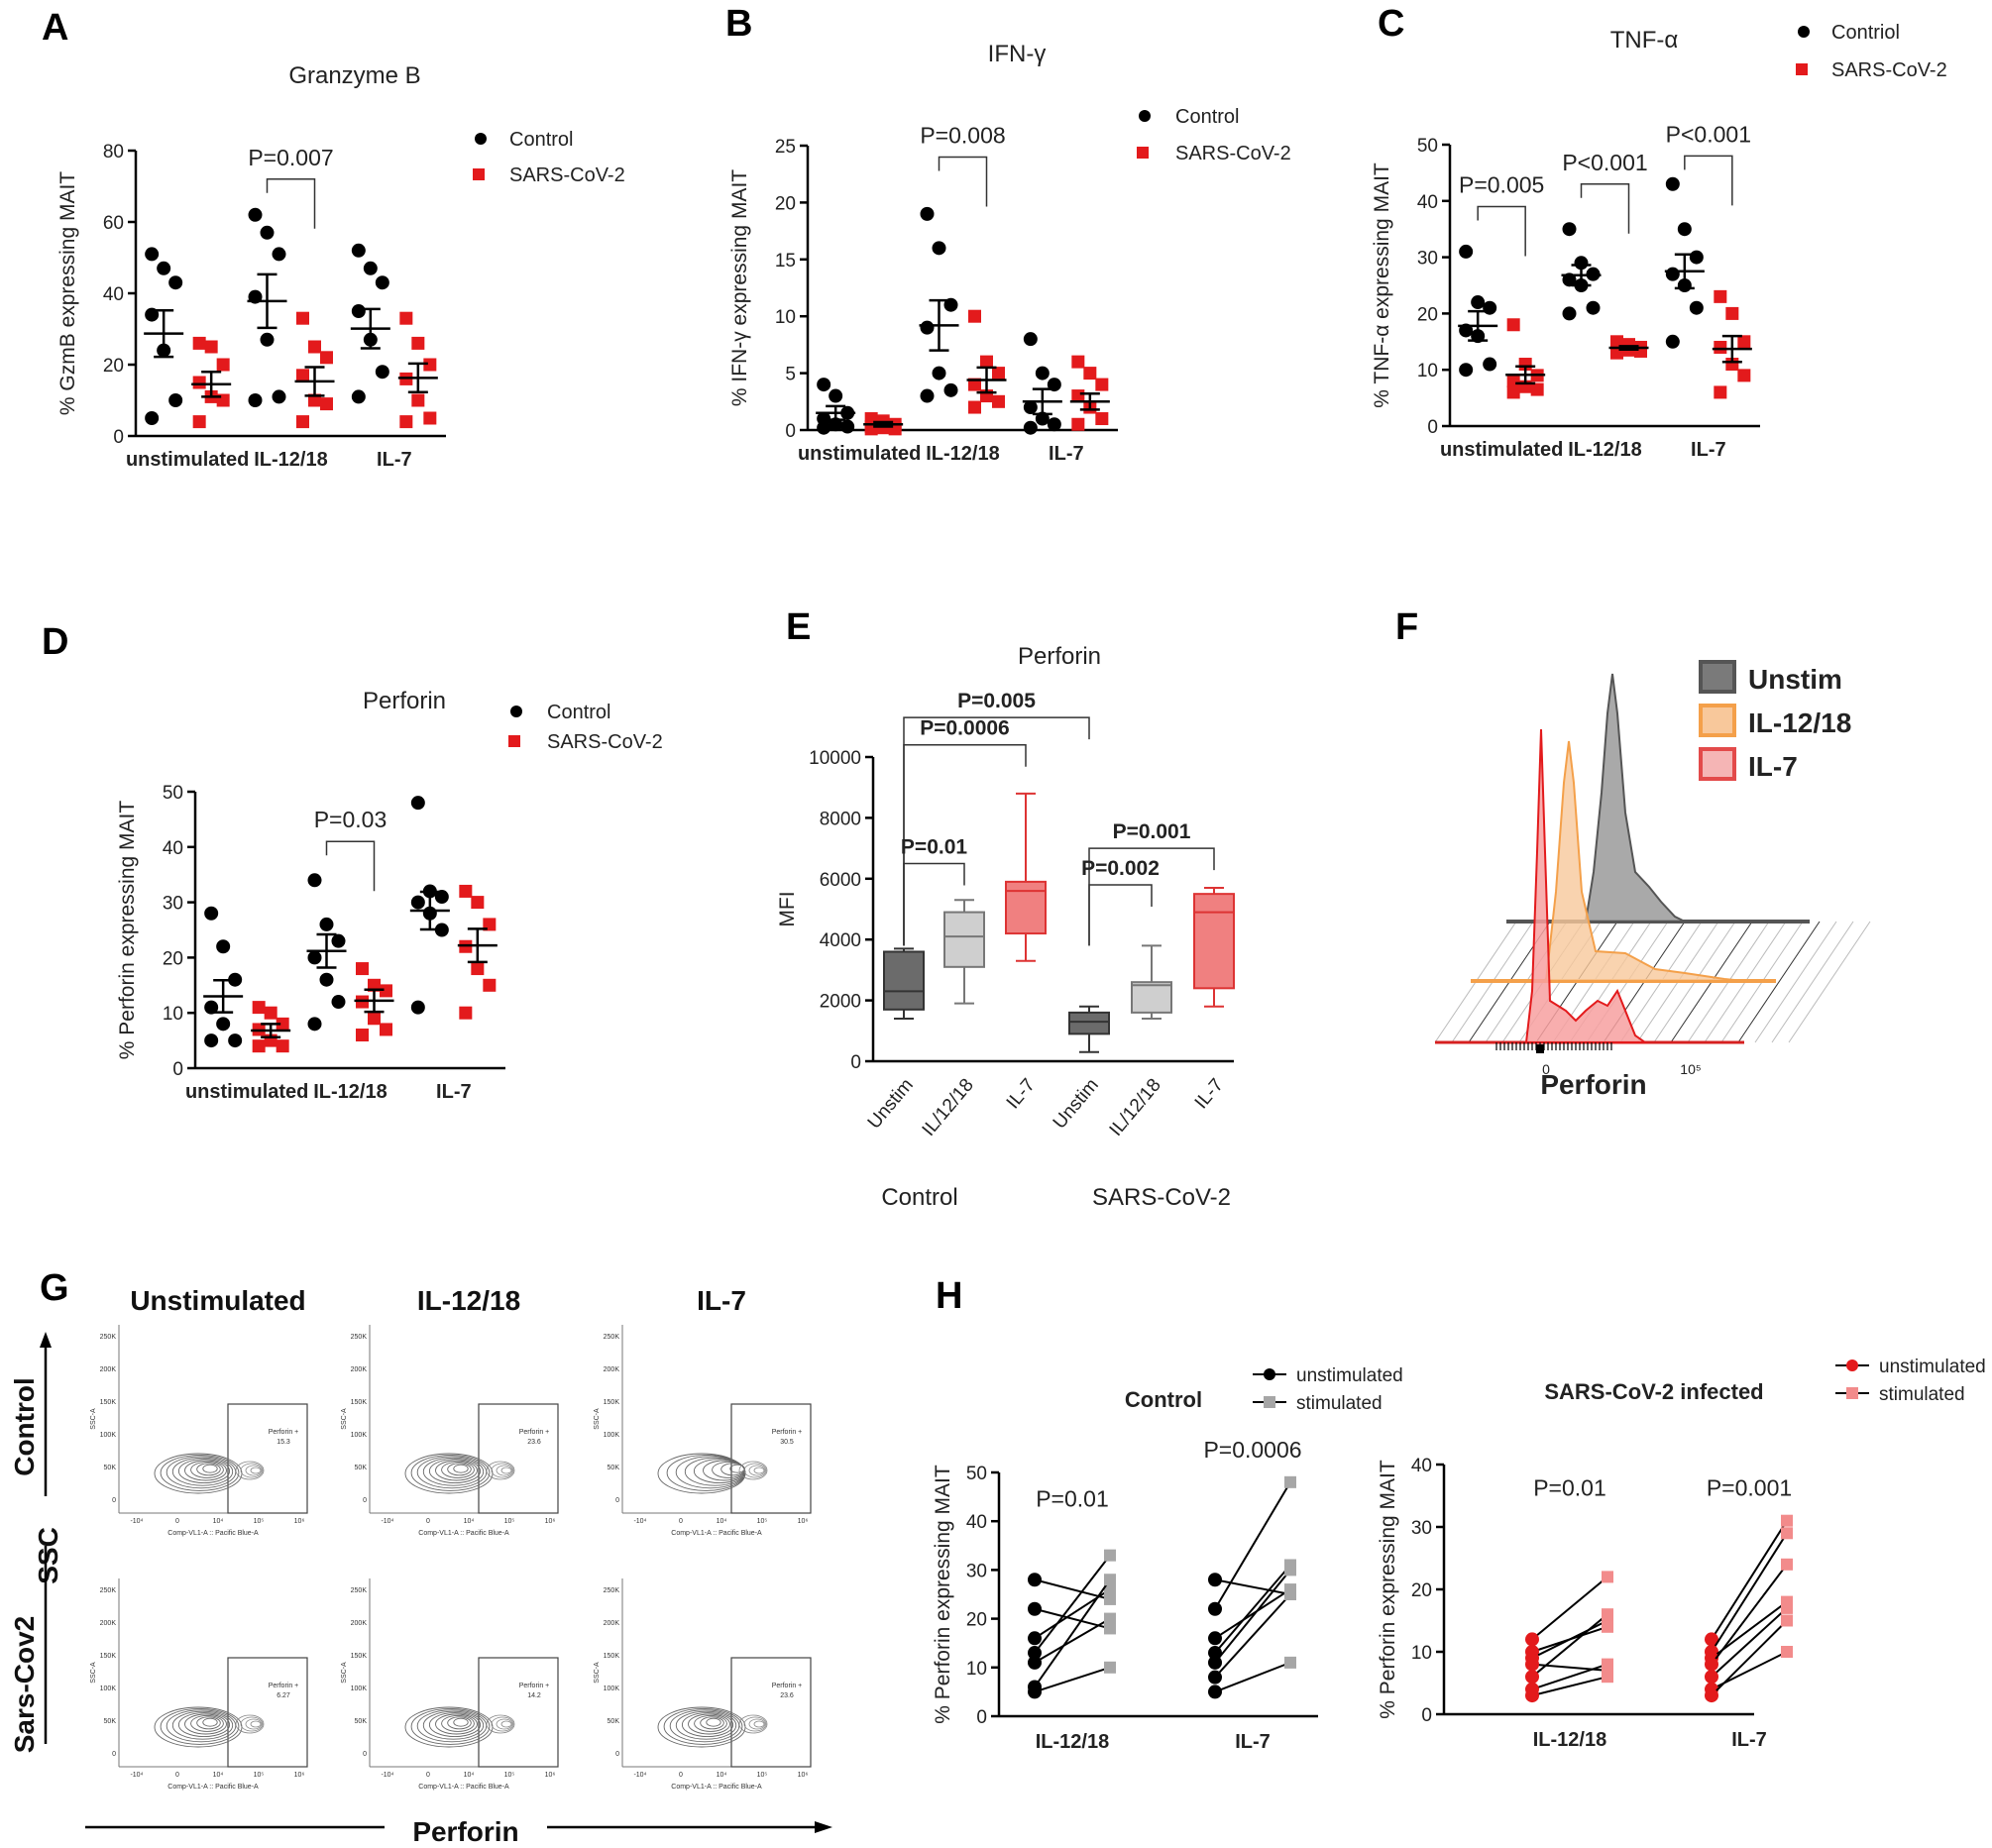 This screenshot has height=1848, width=1992. What do you see at coordinates (387, 1775) in the screenshot?
I see `plot-x-tick: -10⁴` at bounding box center [387, 1775].